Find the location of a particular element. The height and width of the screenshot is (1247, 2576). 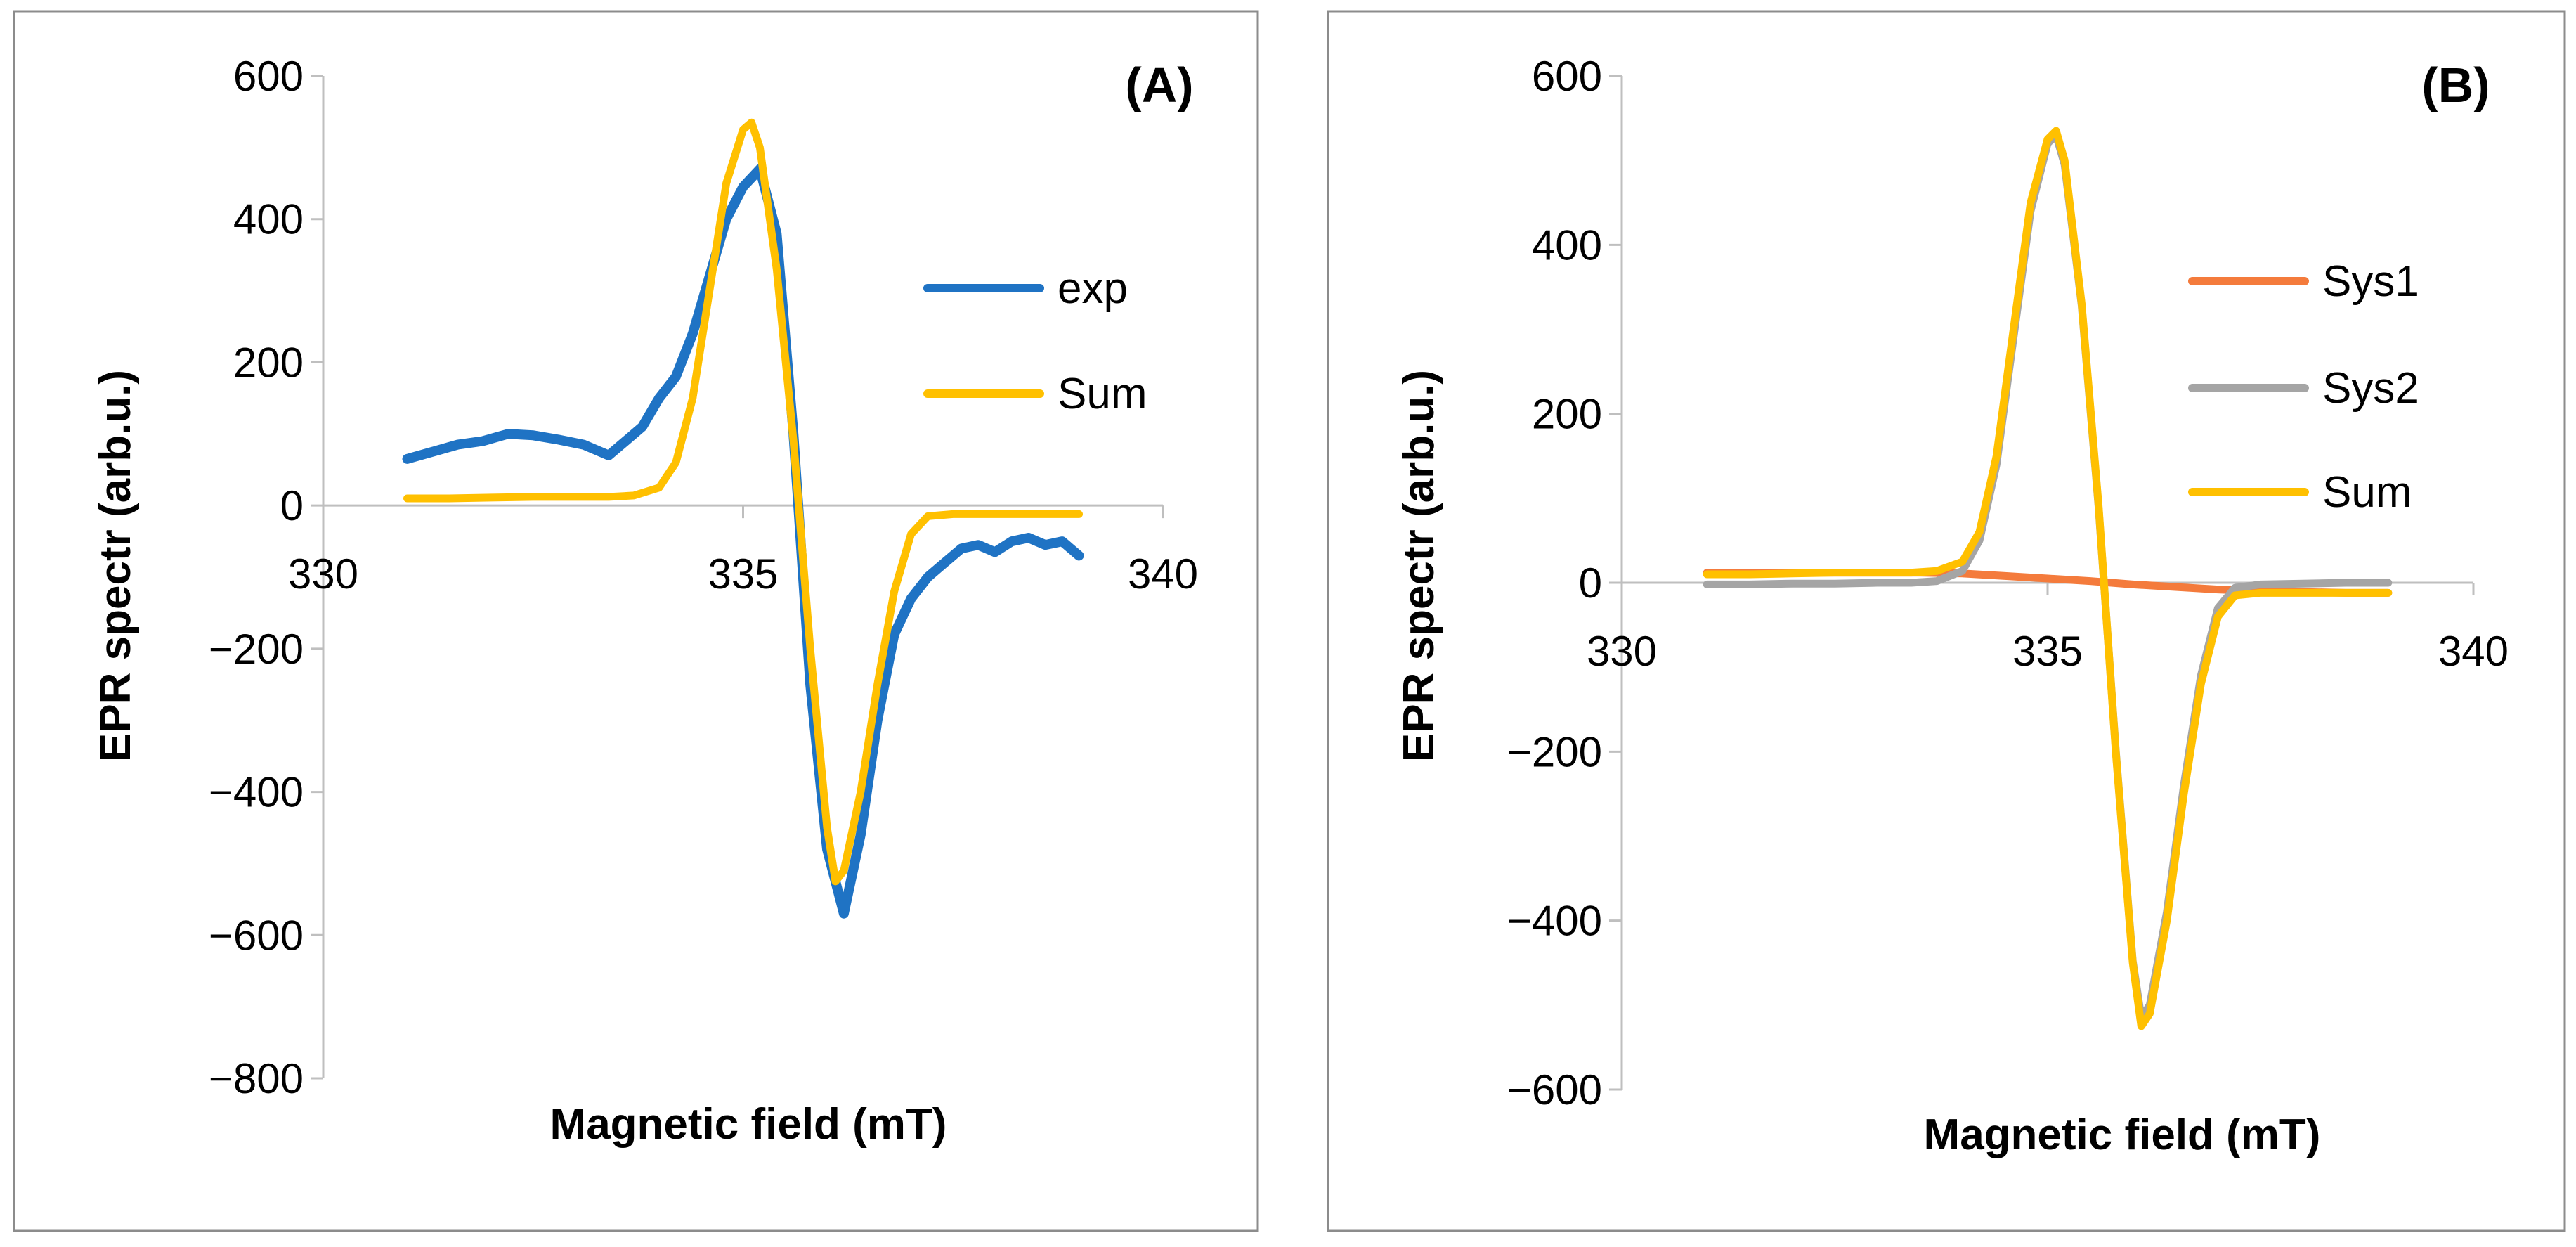

panel-b-x-axis-title: Magnetic field (mT) is located at coordinates (2122, 1135).